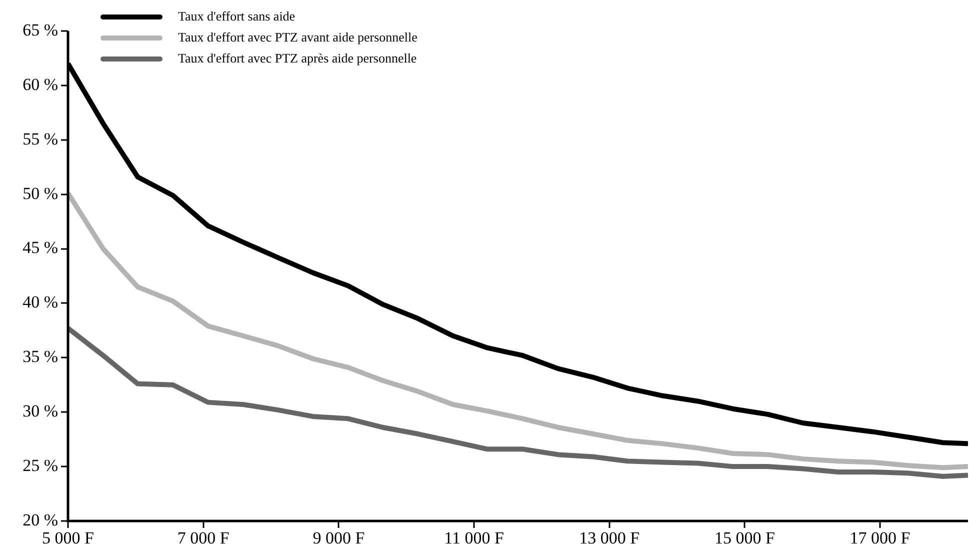 The height and width of the screenshot is (551, 969). What do you see at coordinates (40, 138) in the screenshot?
I see `y-tick-label: 55 %` at bounding box center [40, 138].